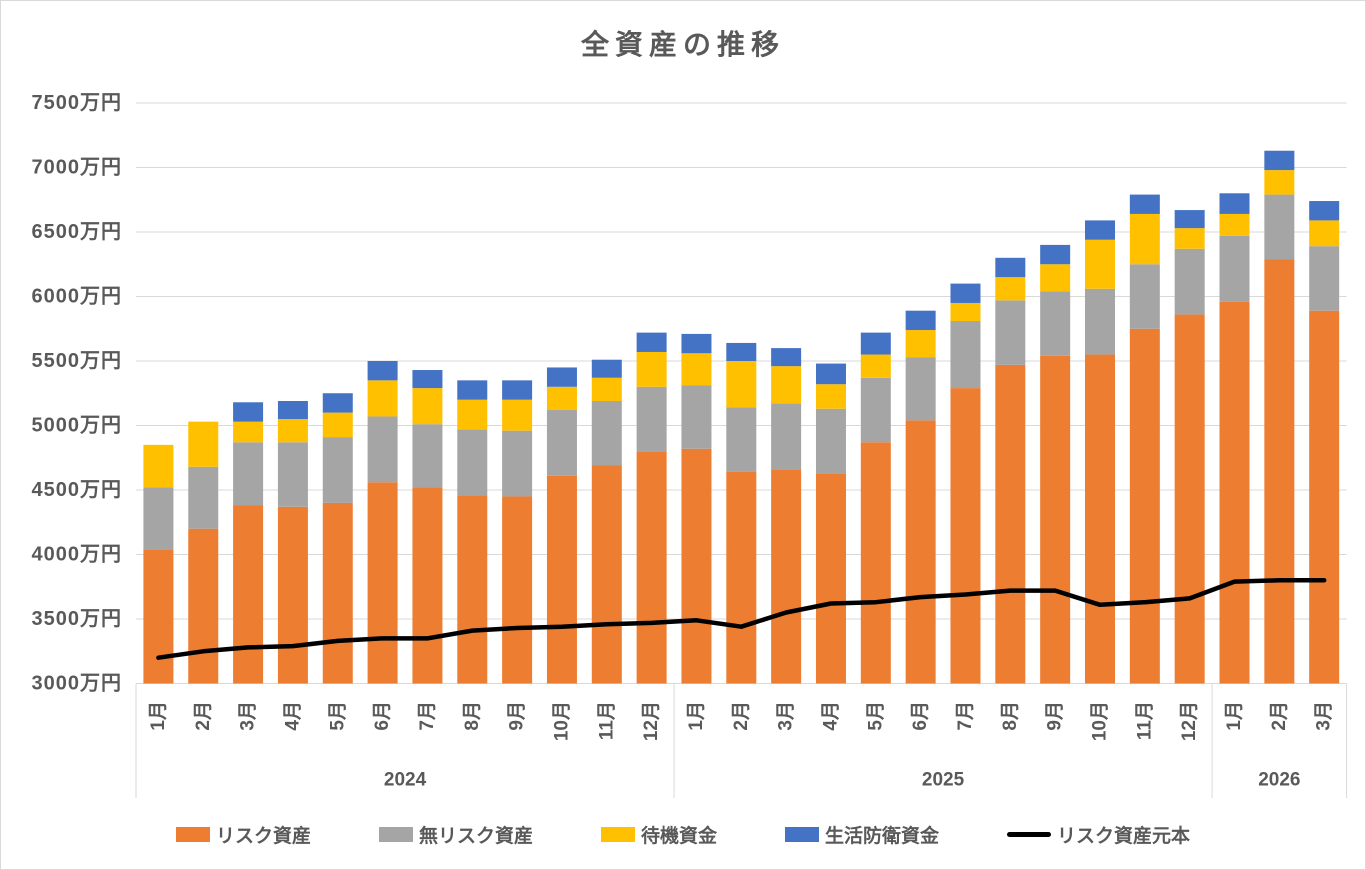  What do you see at coordinates (77, 168) in the screenshot?
I see `y-axis-label: 7000万円` at bounding box center [77, 168].